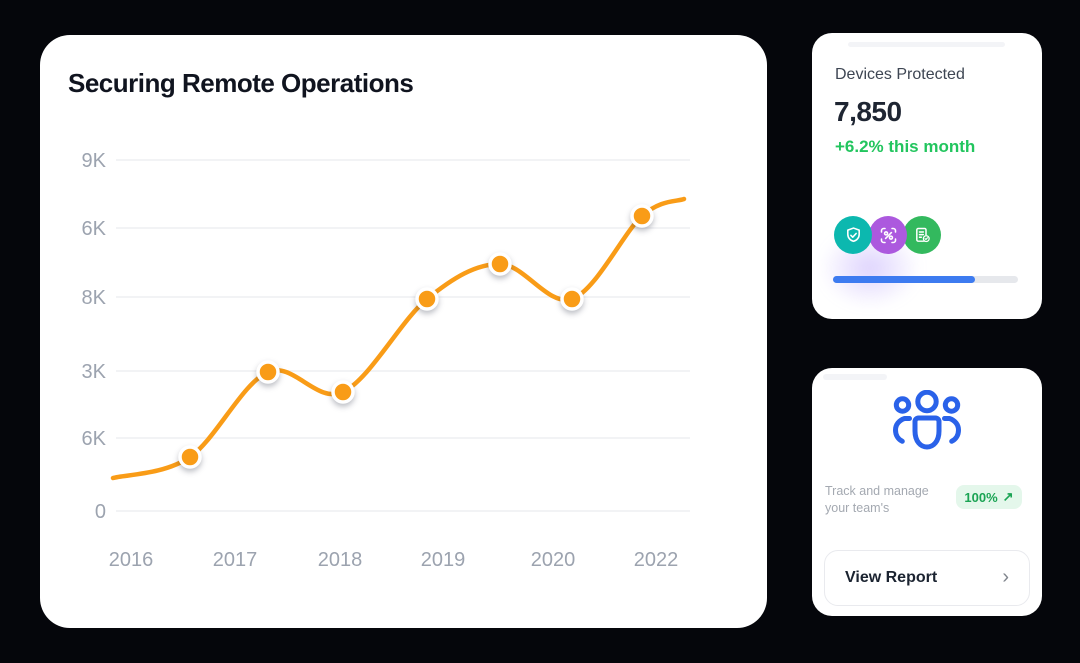  I want to click on team-description: Track and manage your team's, so click(877, 500).